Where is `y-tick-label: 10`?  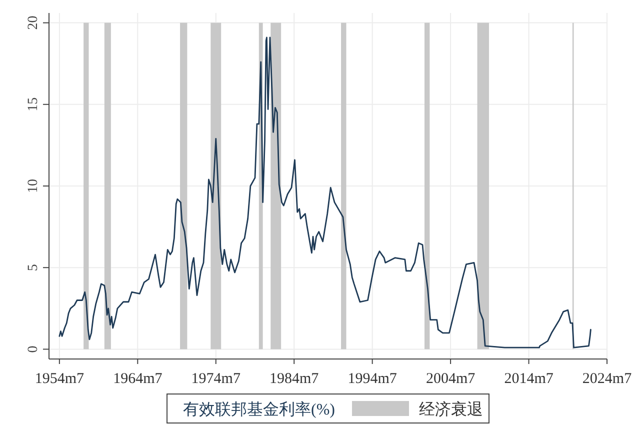 y-tick-label: 10 is located at coordinates (33, 186).